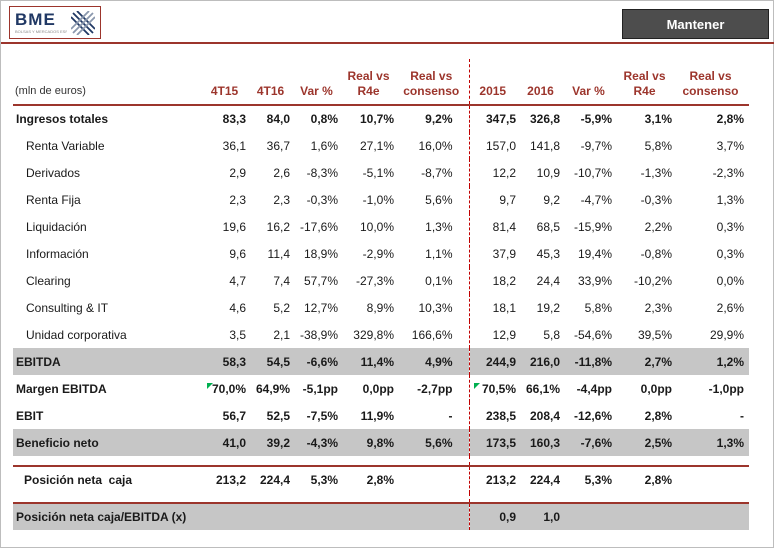 The height and width of the screenshot is (548, 774). I want to click on cell: 2,6%, so click(730, 307).